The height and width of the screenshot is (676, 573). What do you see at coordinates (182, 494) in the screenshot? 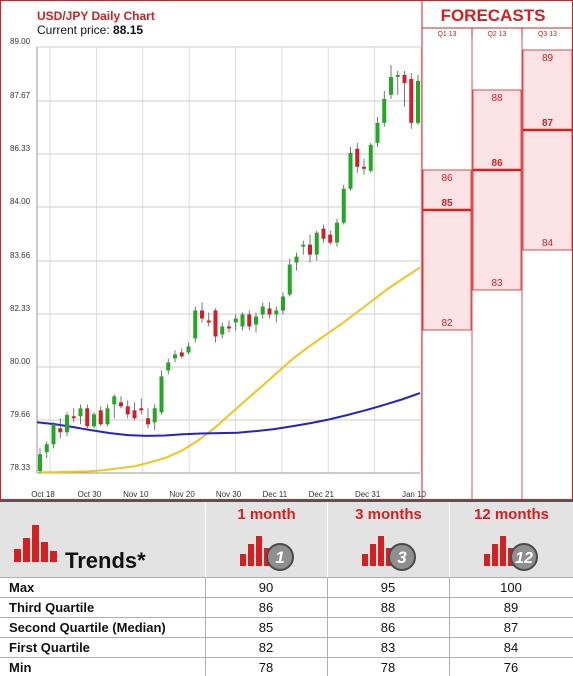
I see `x-tick-label: Nov 20` at bounding box center [182, 494].